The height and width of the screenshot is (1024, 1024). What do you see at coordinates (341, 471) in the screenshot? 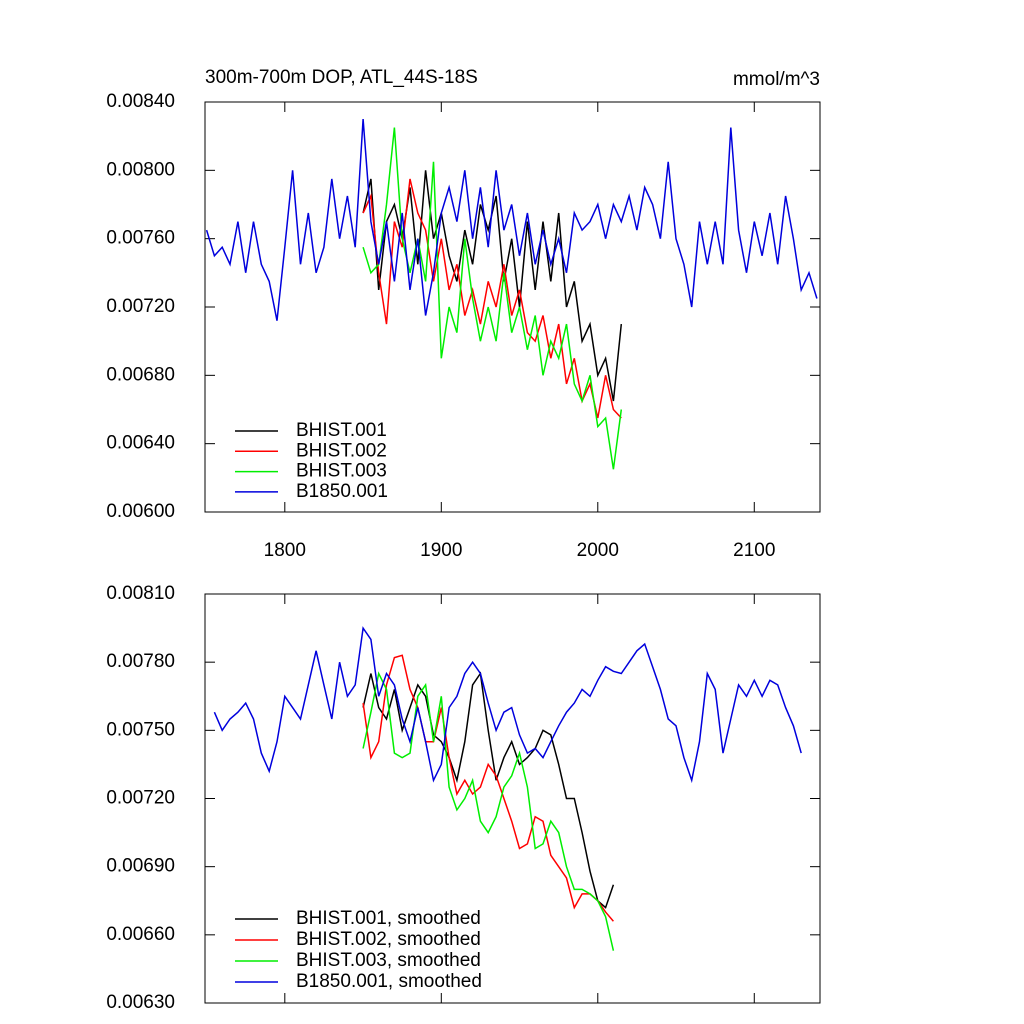
I see `legend-label: BHIST.003` at bounding box center [341, 471].